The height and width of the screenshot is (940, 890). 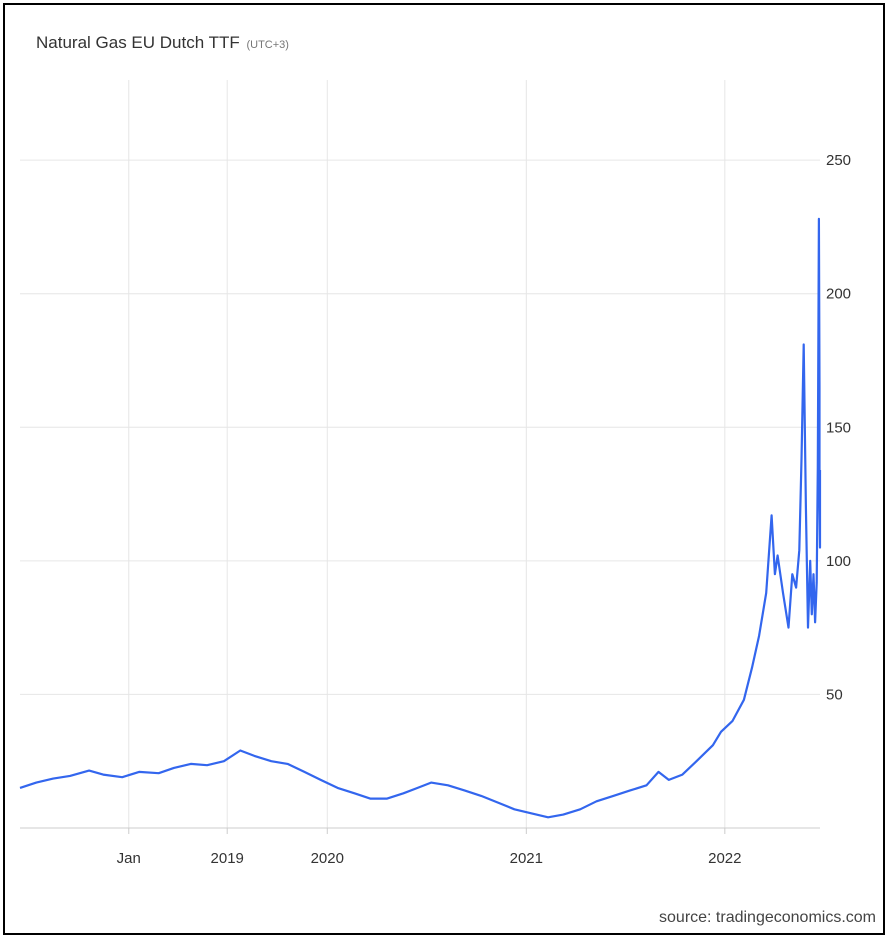 What do you see at coordinates (838, 561) in the screenshot?
I see `y-tick-label: 100` at bounding box center [838, 561].